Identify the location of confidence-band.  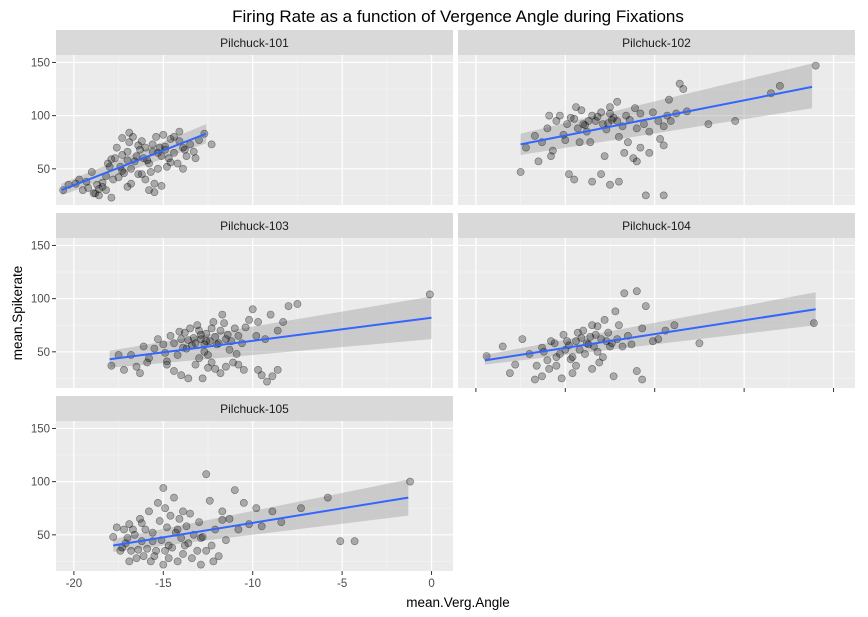
(650, 328).